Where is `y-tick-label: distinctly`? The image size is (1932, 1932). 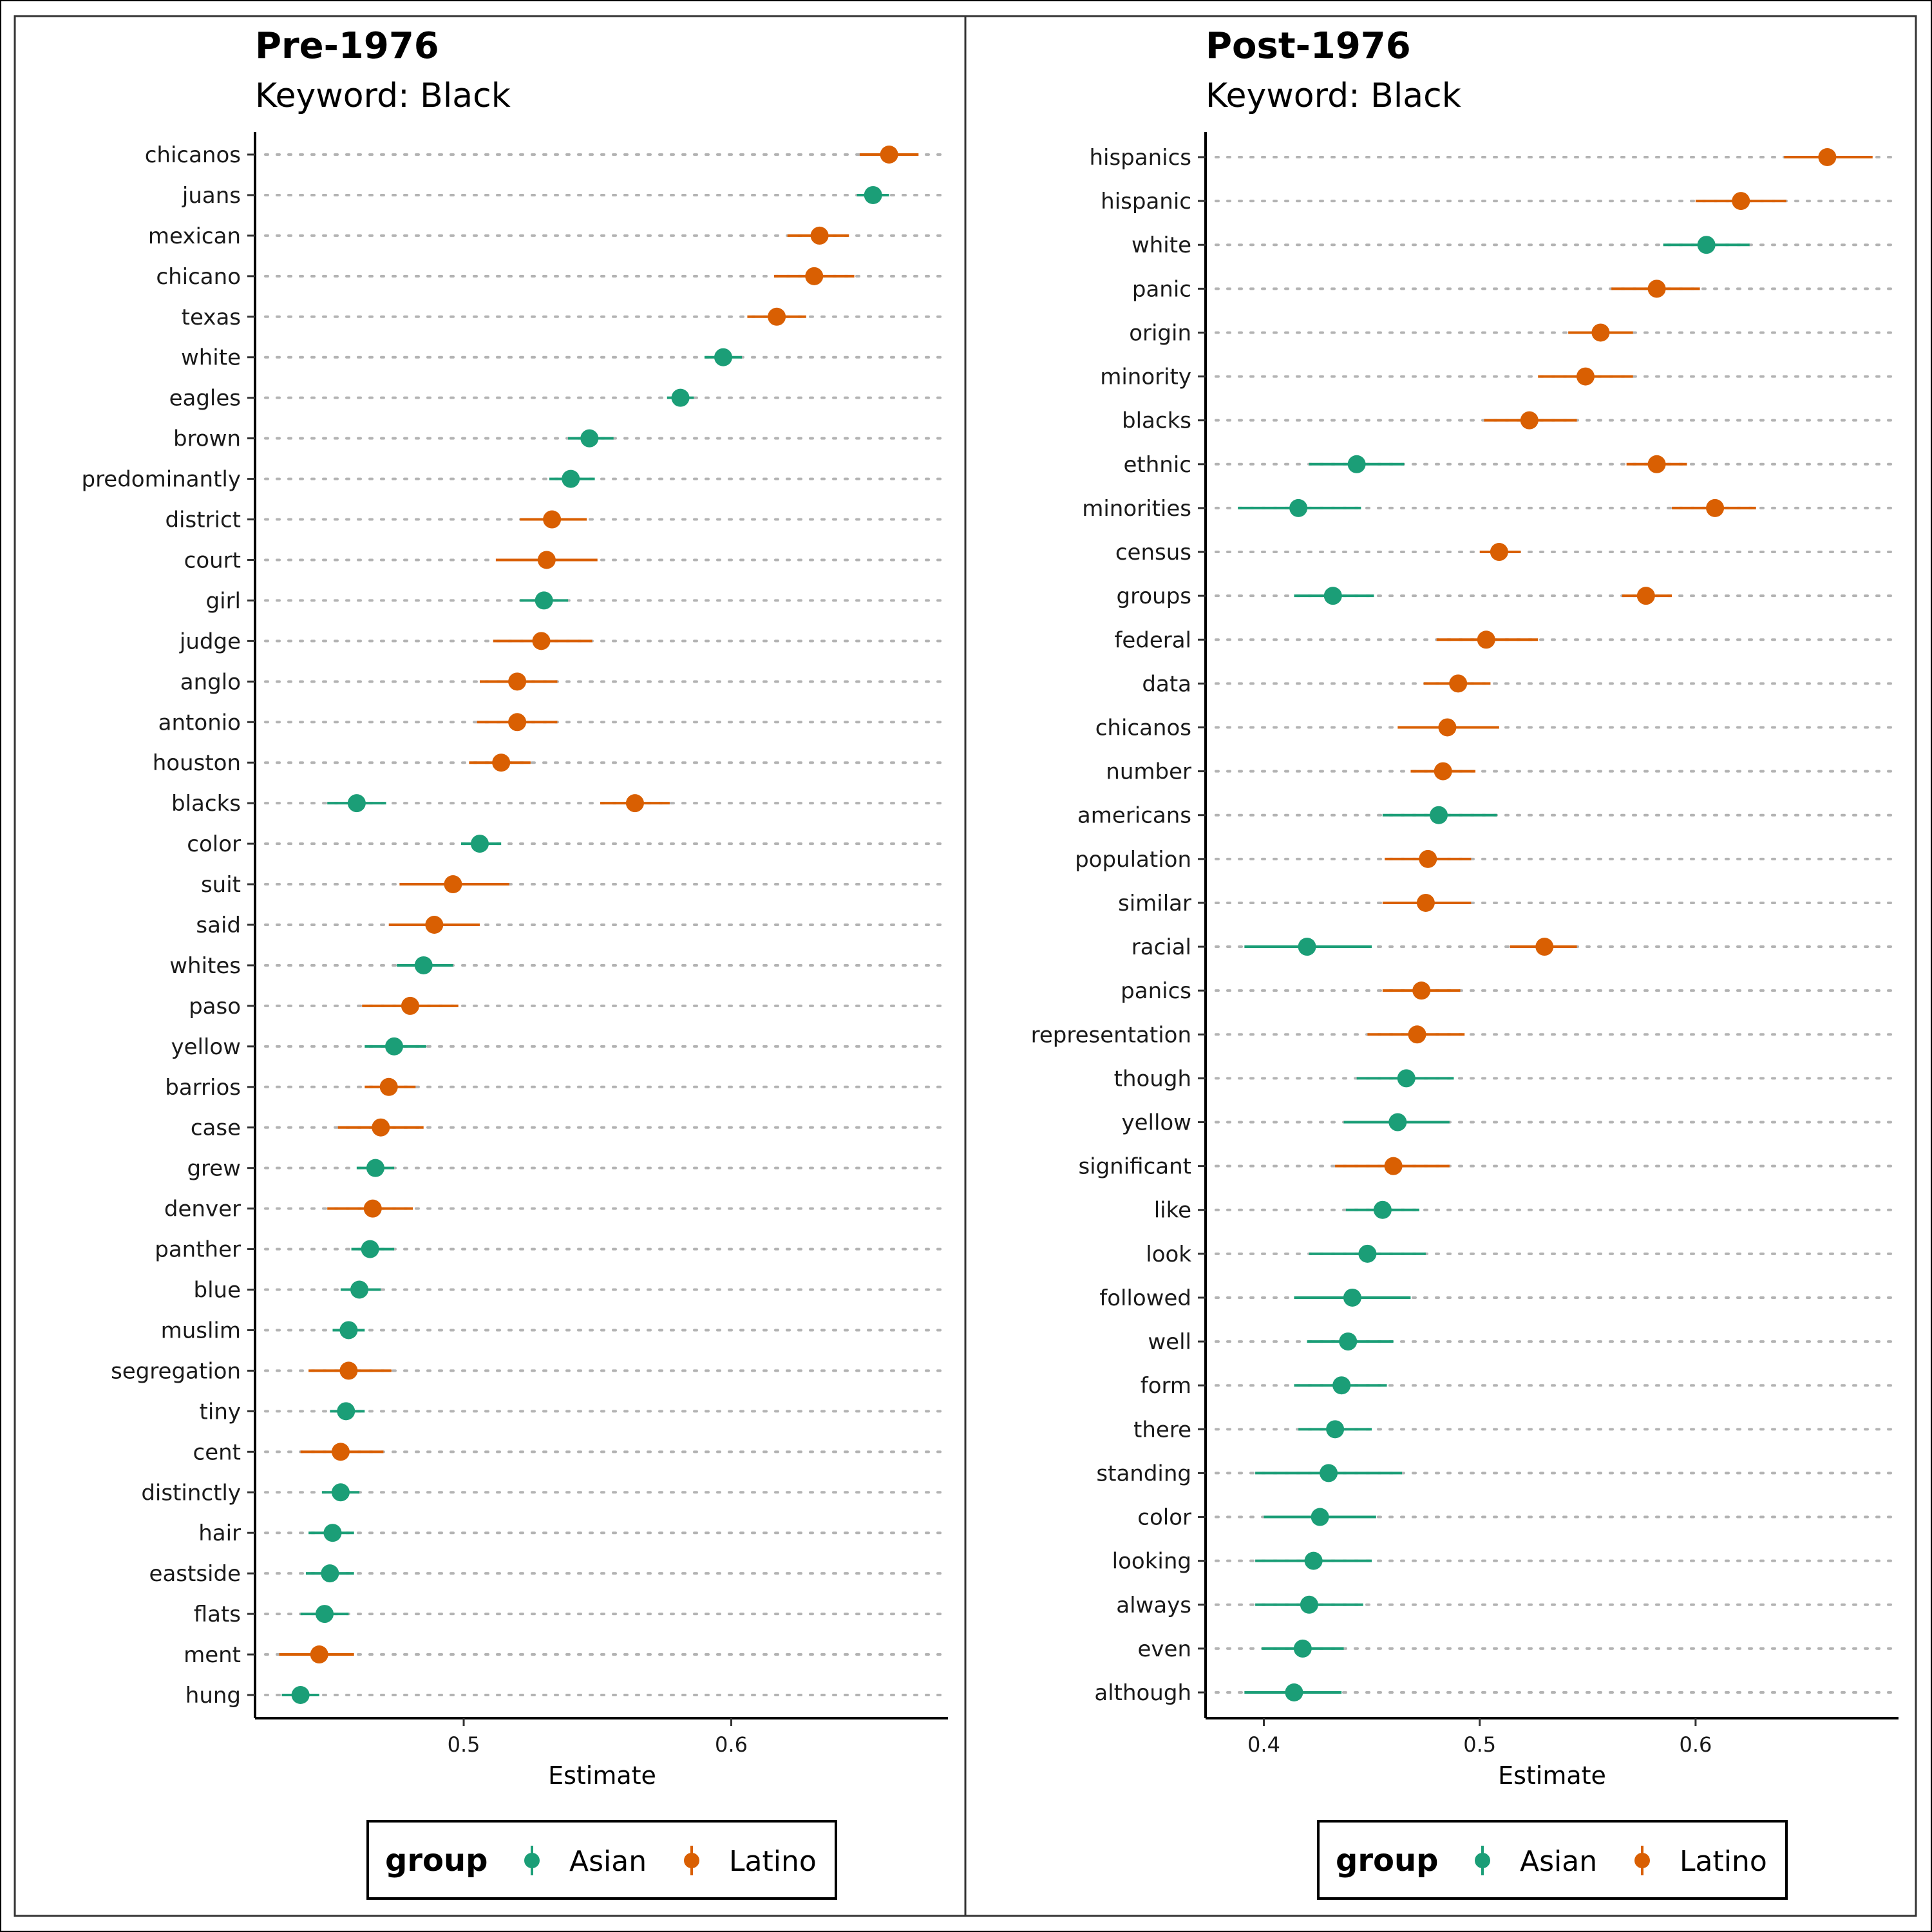 y-tick-label: distinctly is located at coordinates (191, 1493).